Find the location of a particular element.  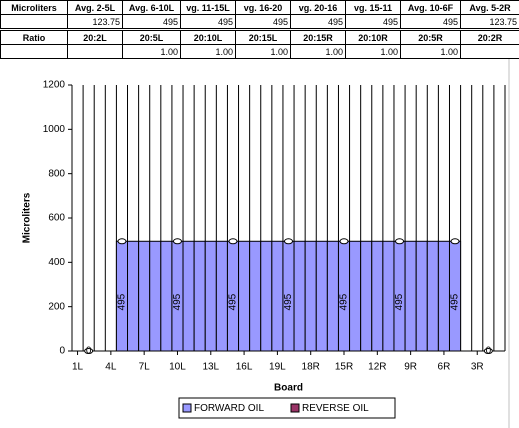

x-tick-label: 15R is located at coordinates (344, 367).